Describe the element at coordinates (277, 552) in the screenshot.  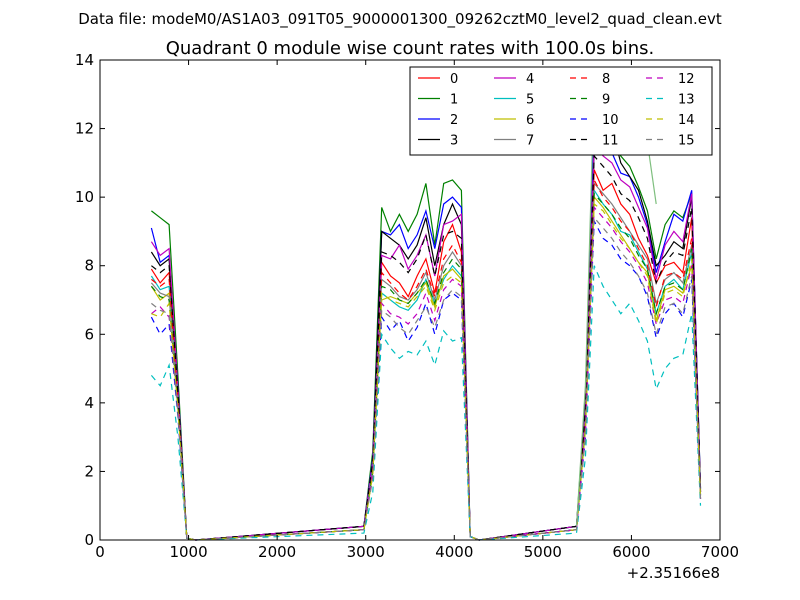
I see `x-tick-label: 2000` at that location.